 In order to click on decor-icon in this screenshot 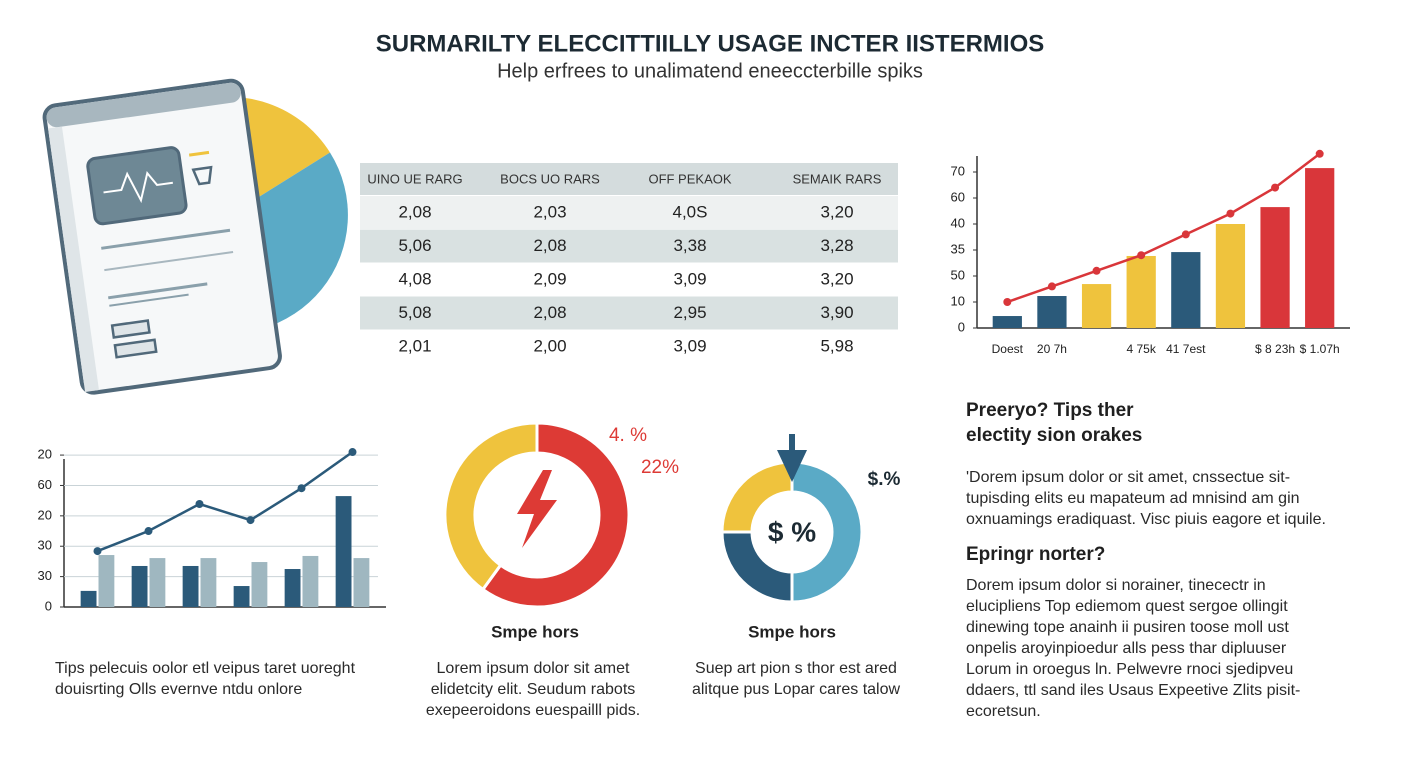, I will do `click(202, 175)`.